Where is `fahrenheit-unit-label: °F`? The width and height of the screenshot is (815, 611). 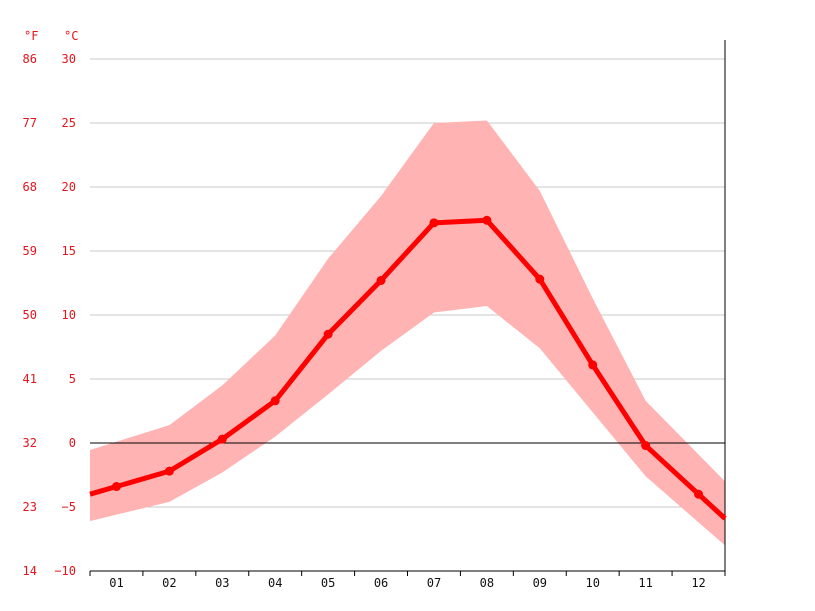 fahrenheit-unit-label: °F is located at coordinates (31, 36).